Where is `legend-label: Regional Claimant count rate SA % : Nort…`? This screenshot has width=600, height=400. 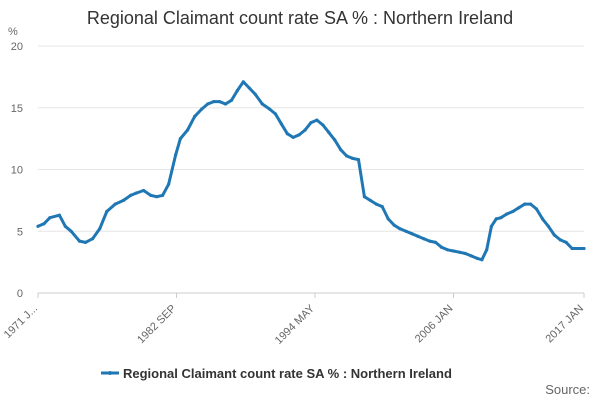 legend-label: Regional Claimant count rate SA % : Nort… is located at coordinates (287, 373).